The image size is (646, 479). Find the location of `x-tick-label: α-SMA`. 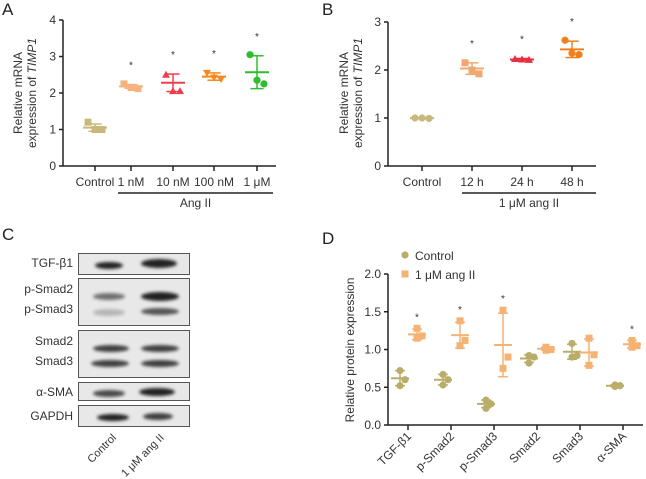

x-tick-label: α-SMA is located at coordinates (611, 447).